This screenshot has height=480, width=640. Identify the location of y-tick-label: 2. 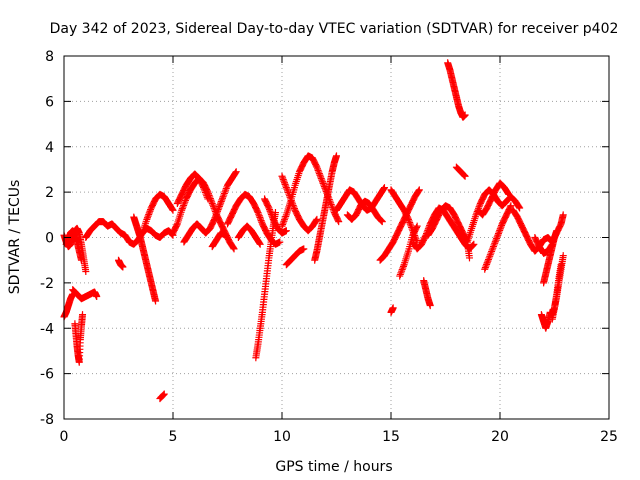
(49, 193).